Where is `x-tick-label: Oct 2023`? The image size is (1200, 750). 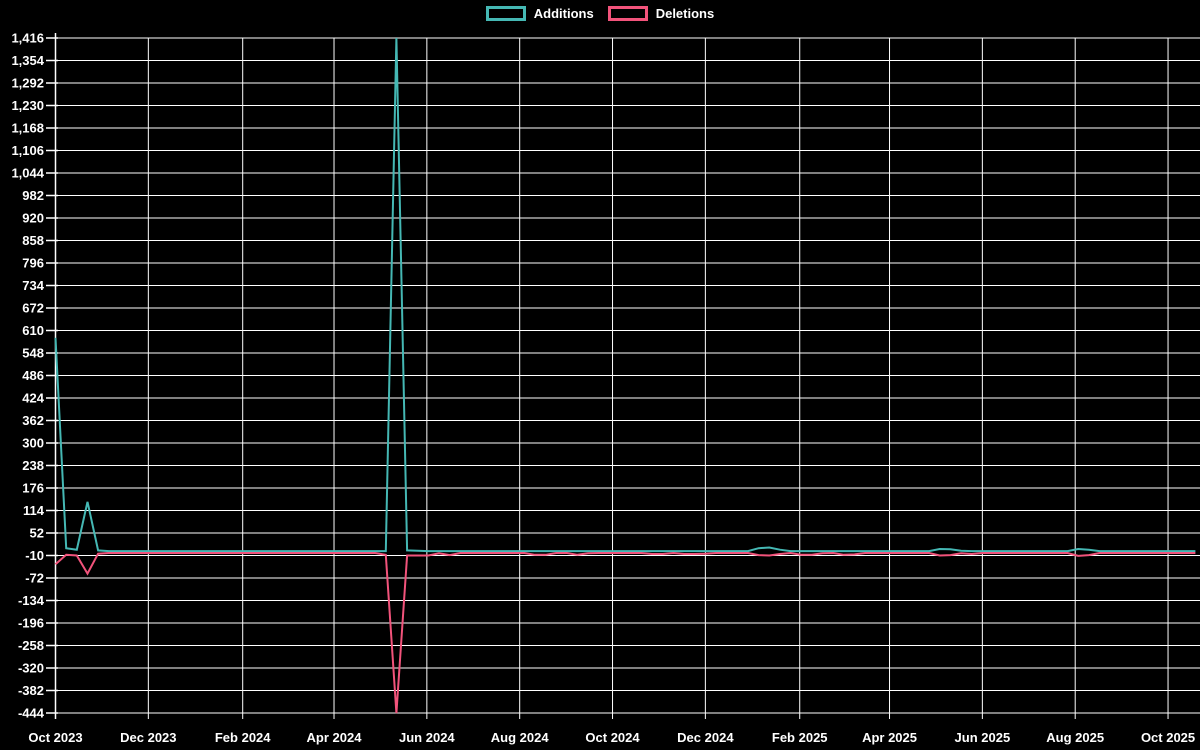
x-tick-label: Oct 2023 is located at coordinates (55, 737).